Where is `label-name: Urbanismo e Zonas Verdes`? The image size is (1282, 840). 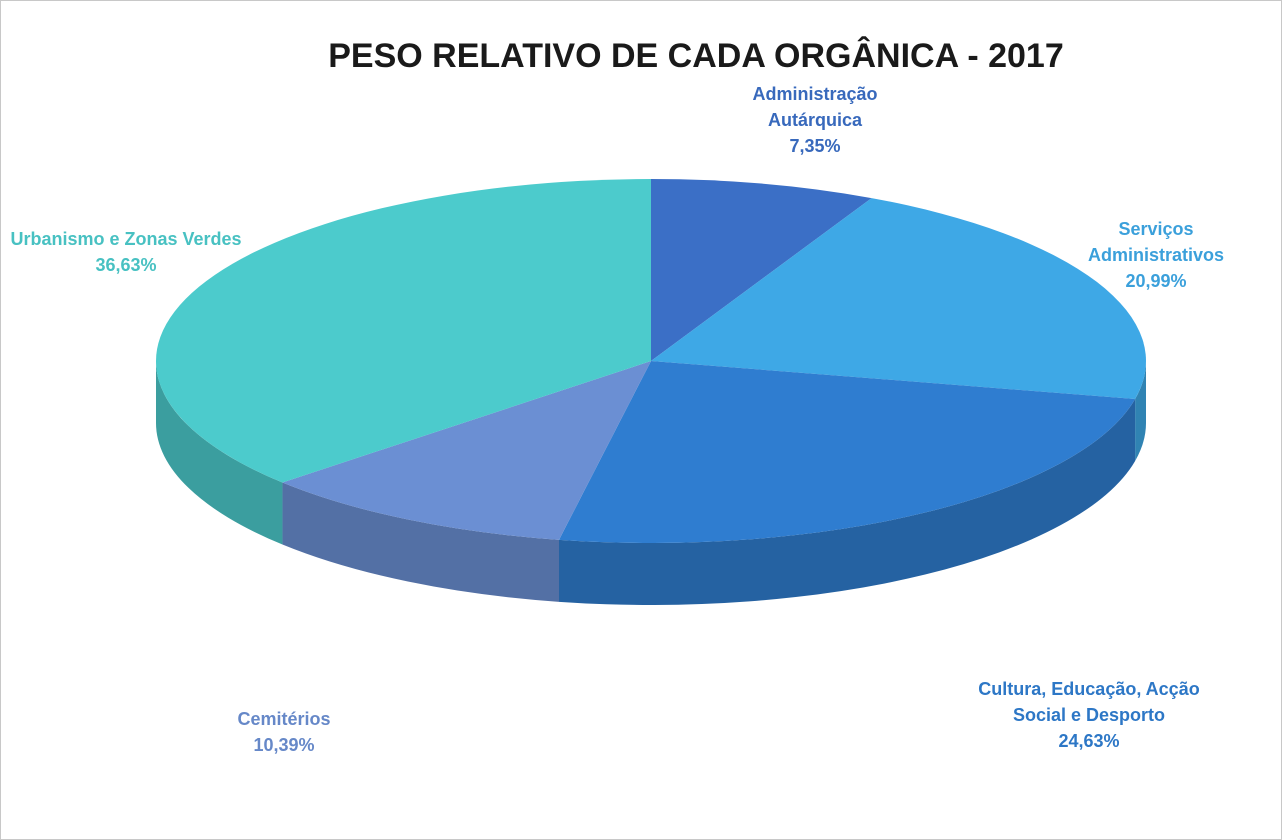
label-name: Urbanismo e Zonas Verdes is located at coordinates (126, 239).